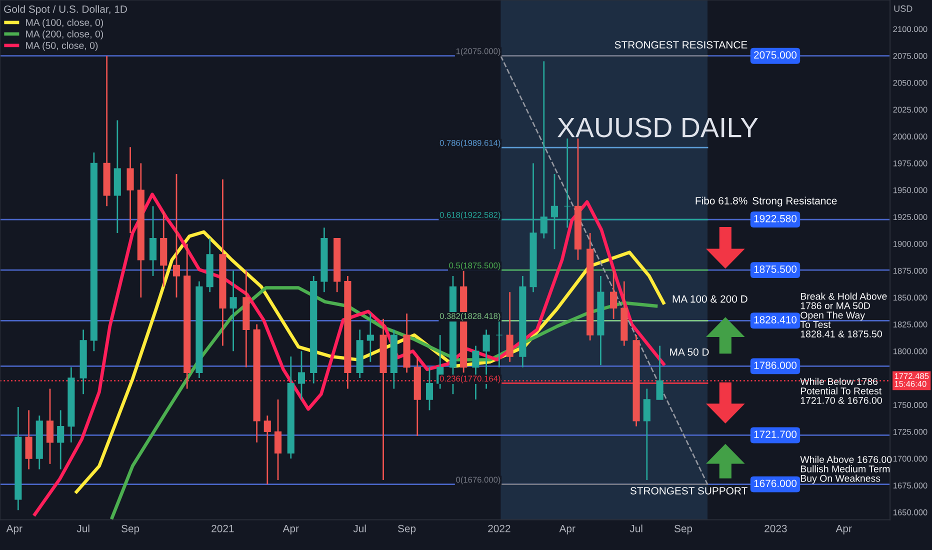 Image resolution: width=932 pixels, height=550 pixels. What do you see at coordinates (65, 23) in the screenshot?
I see `legend-label: MA (100, close, 0)` at bounding box center [65, 23].